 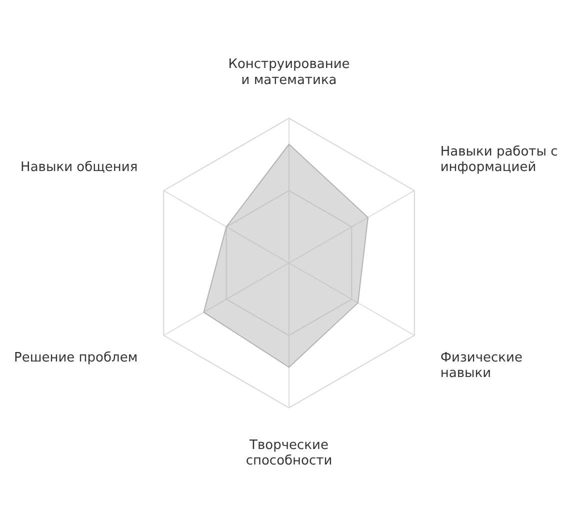 What do you see at coordinates (481, 366) in the screenshot?
I see `spoke-label: Физические навыки` at bounding box center [481, 366].